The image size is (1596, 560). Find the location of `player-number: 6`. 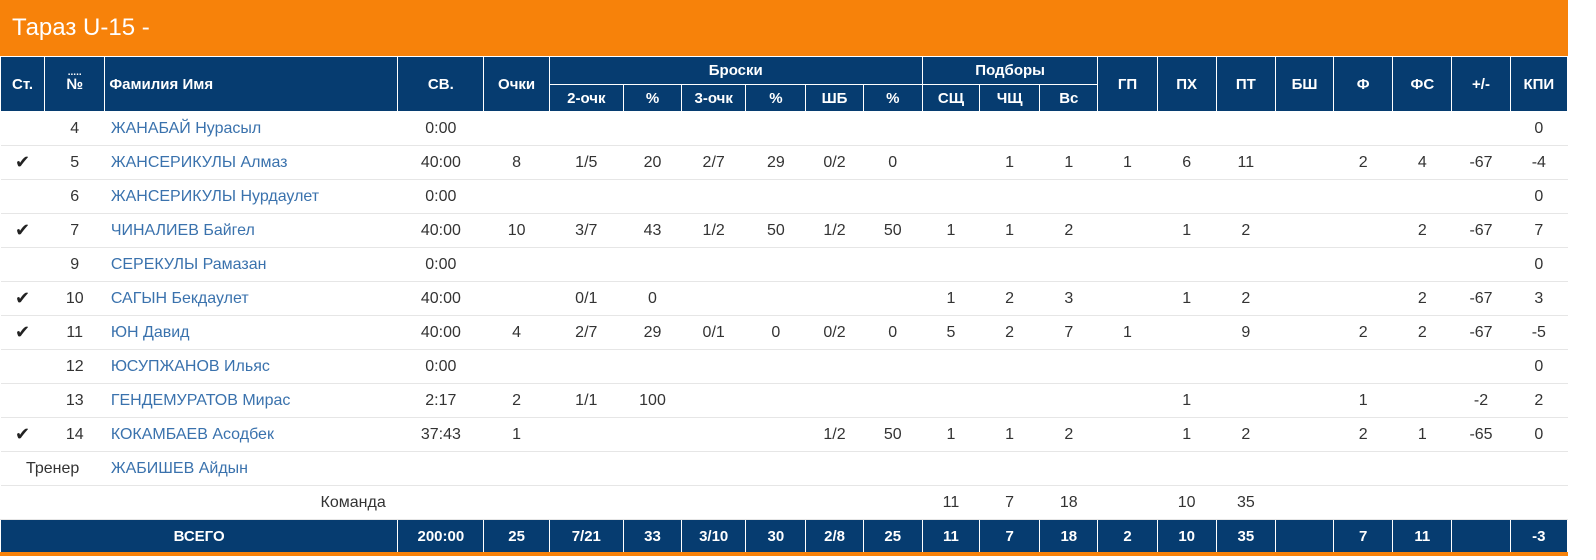

player-number: 6 is located at coordinates (74, 196).